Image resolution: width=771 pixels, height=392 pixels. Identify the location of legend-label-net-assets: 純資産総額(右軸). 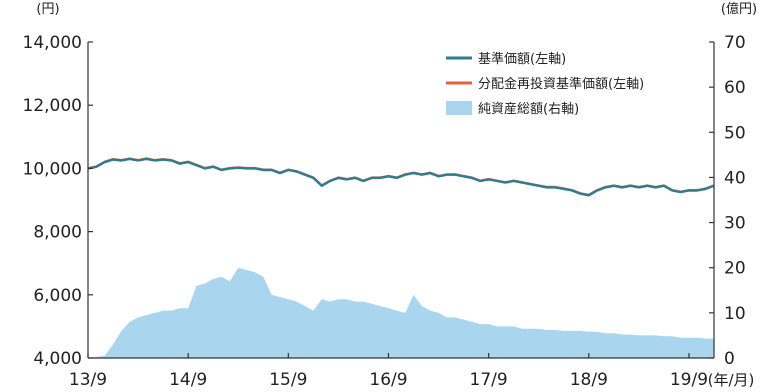
(528, 109).